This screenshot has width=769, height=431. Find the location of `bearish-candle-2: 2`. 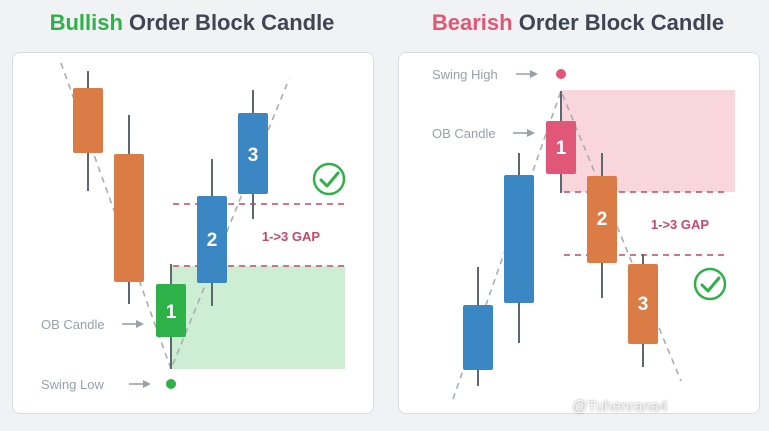

bearish-candle-2: 2 is located at coordinates (602, 225).